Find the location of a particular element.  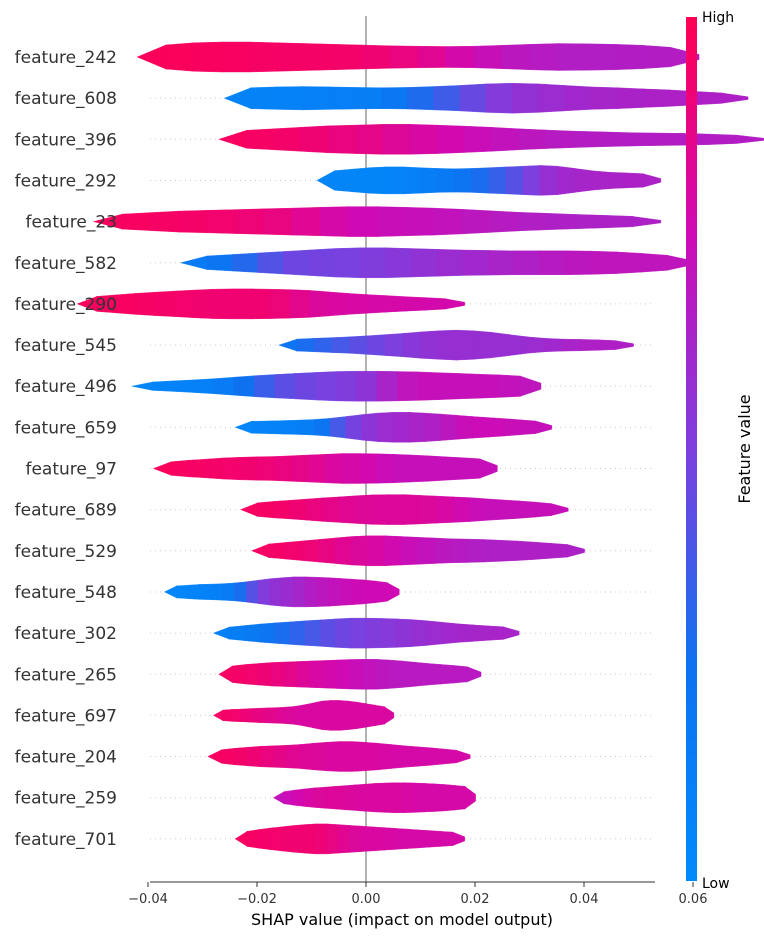

feature-label: feature_496 is located at coordinates (66, 387).